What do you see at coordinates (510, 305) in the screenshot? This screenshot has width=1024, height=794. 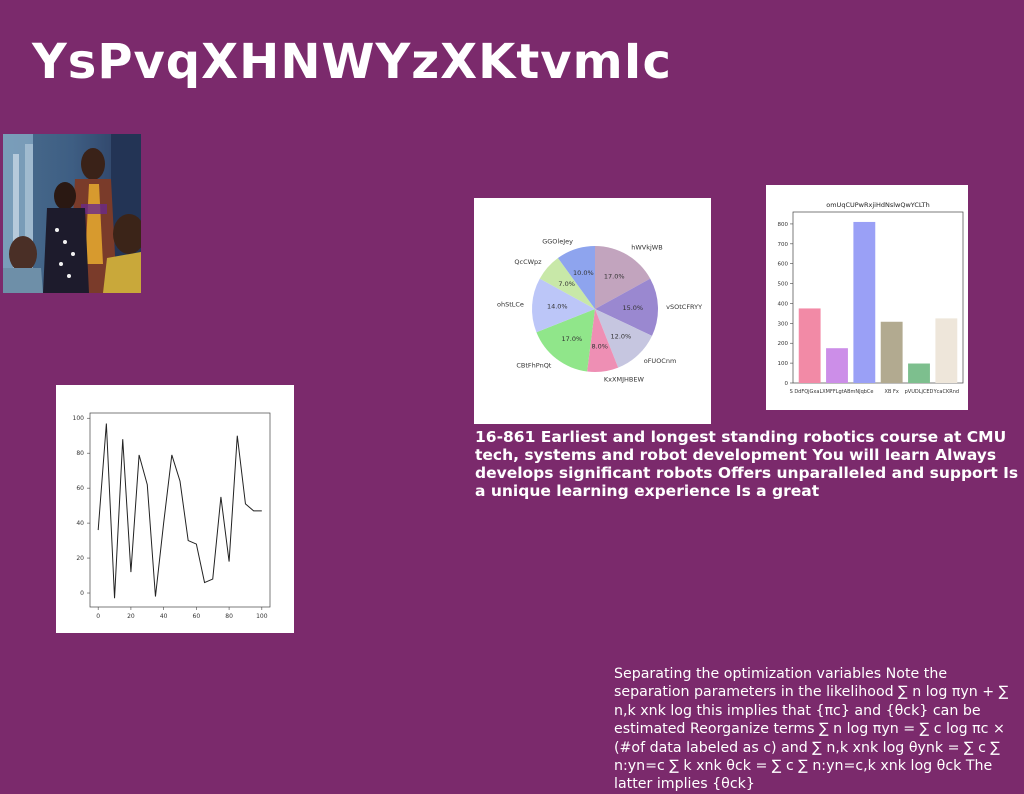 I see `pie-category-label: ohStLCe` at bounding box center [510, 305].